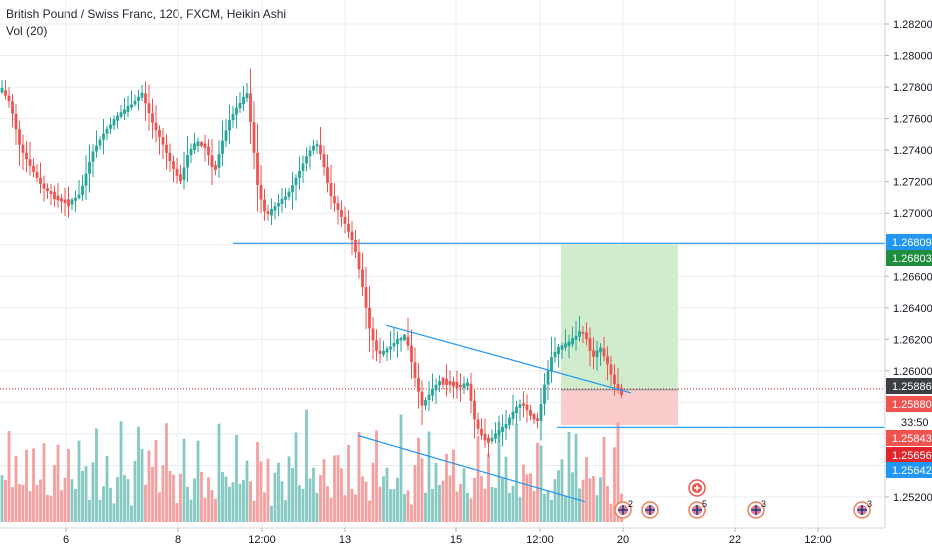 This screenshot has width=932, height=550. What do you see at coordinates (909, 386) in the screenshot?
I see `price-label: 1.25886` at bounding box center [909, 386].